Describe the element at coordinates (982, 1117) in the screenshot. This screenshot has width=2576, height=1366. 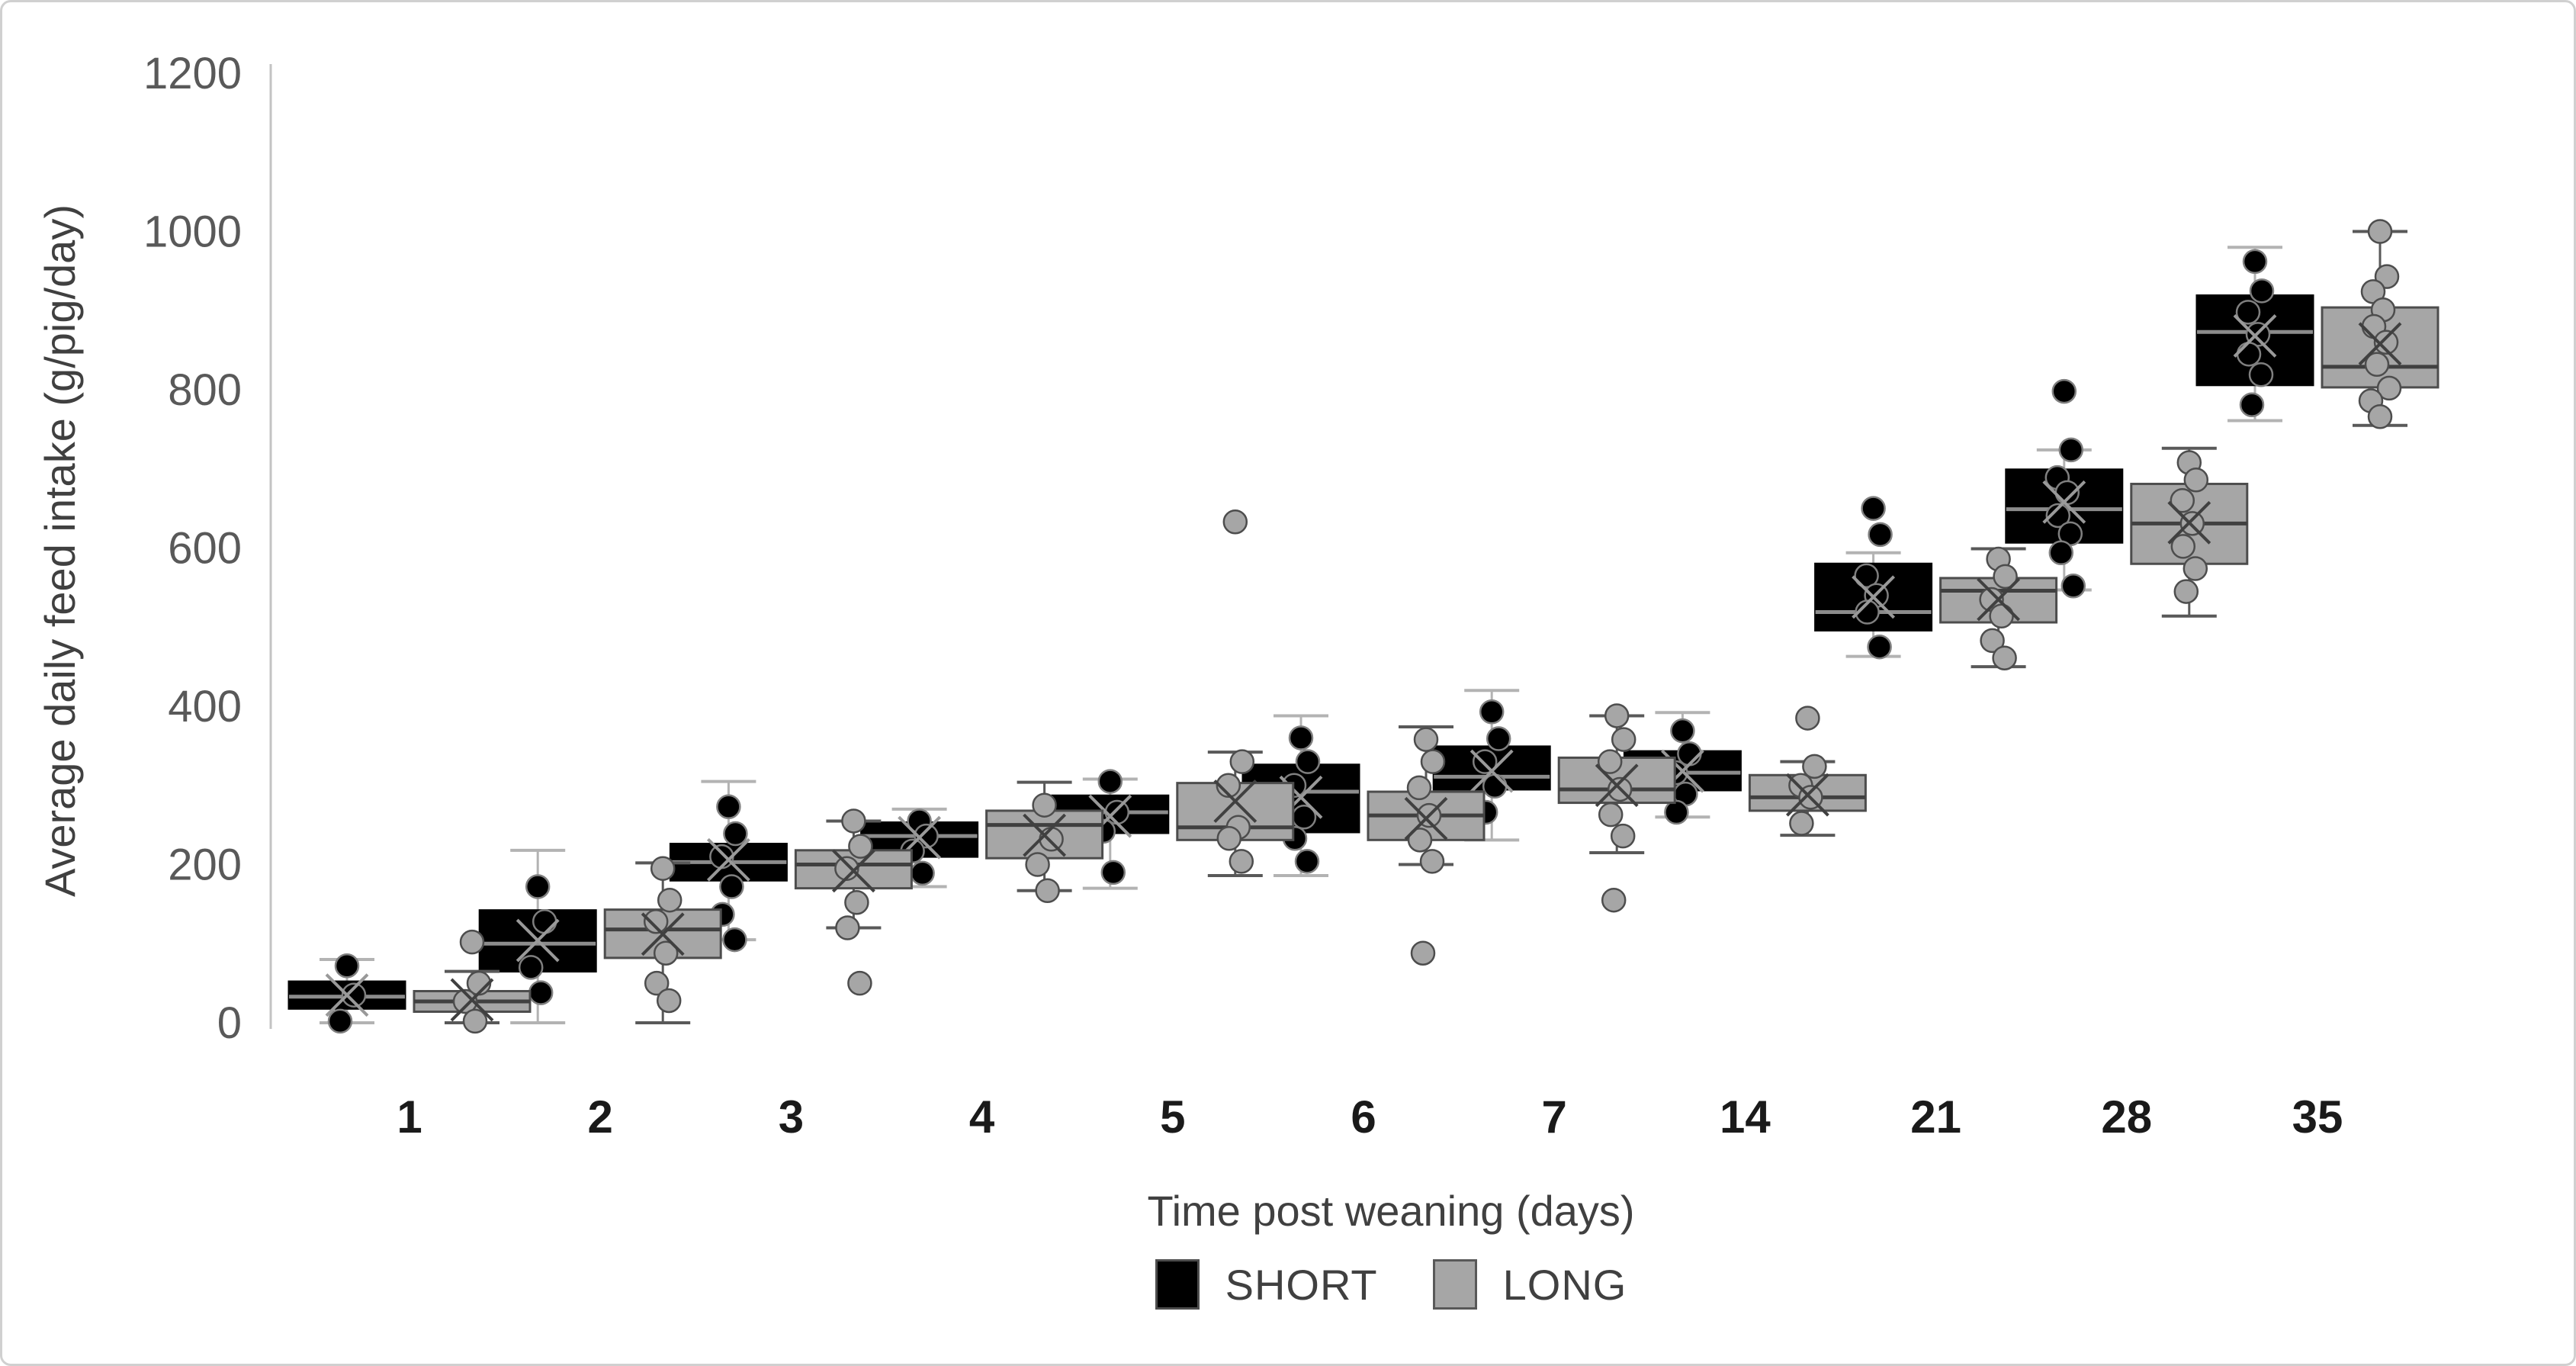
I see `x-tick-label: 4` at that location.